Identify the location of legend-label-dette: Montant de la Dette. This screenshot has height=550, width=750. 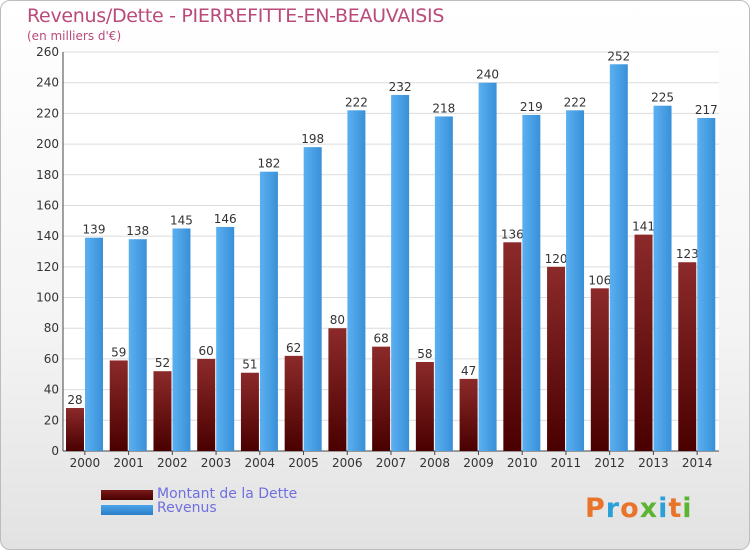
(227, 494).